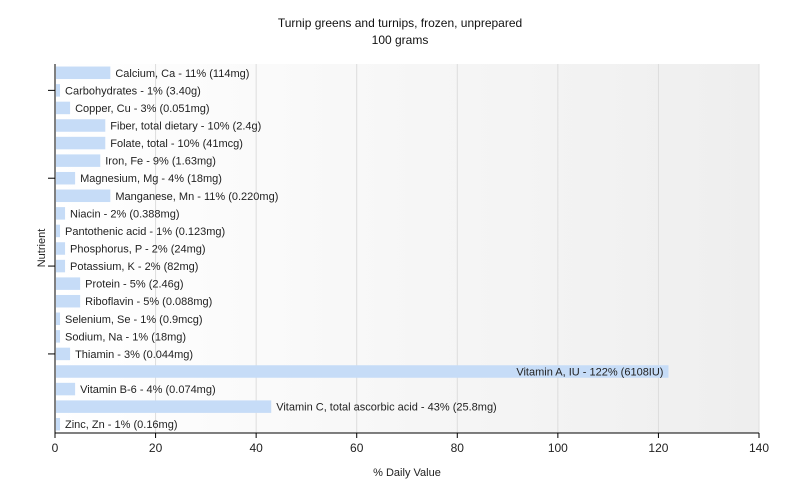 The image size is (800, 500). I want to click on bar-label: Calcium, Ca - 11% (114mg), so click(182, 74).